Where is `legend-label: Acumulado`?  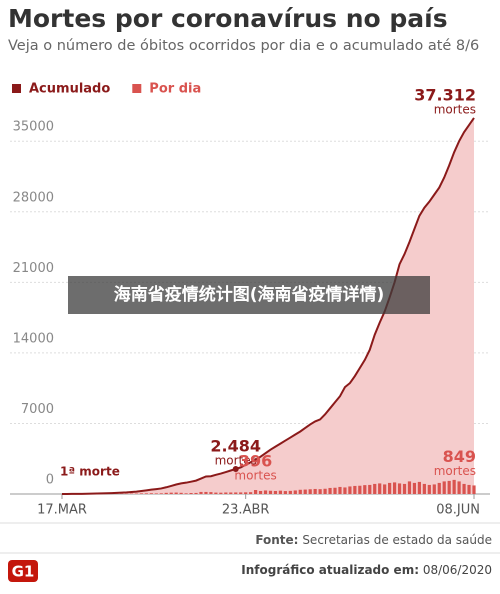
legend-label: Acumulado is located at coordinates (69, 89).